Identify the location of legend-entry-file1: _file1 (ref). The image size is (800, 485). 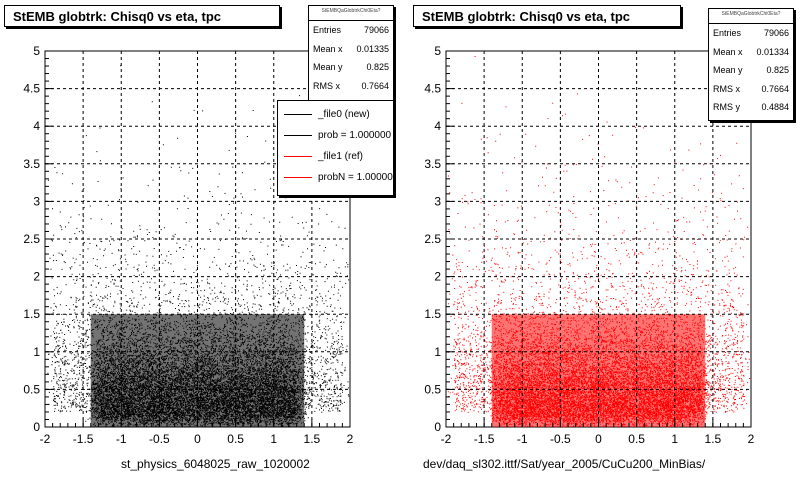
(335, 156).